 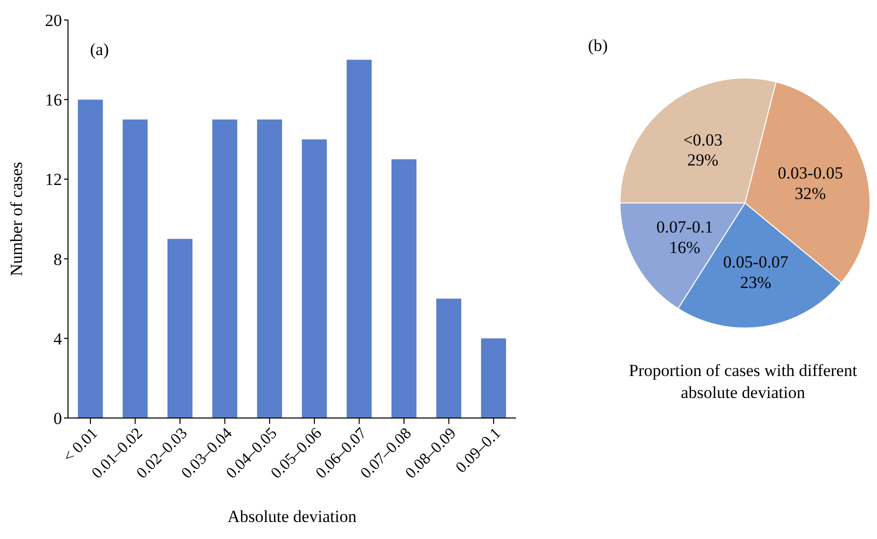 What do you see at coordinates (58, 418) in the screenshot?
I see `y-tick-label: 0` at bounding box center [58, 418].